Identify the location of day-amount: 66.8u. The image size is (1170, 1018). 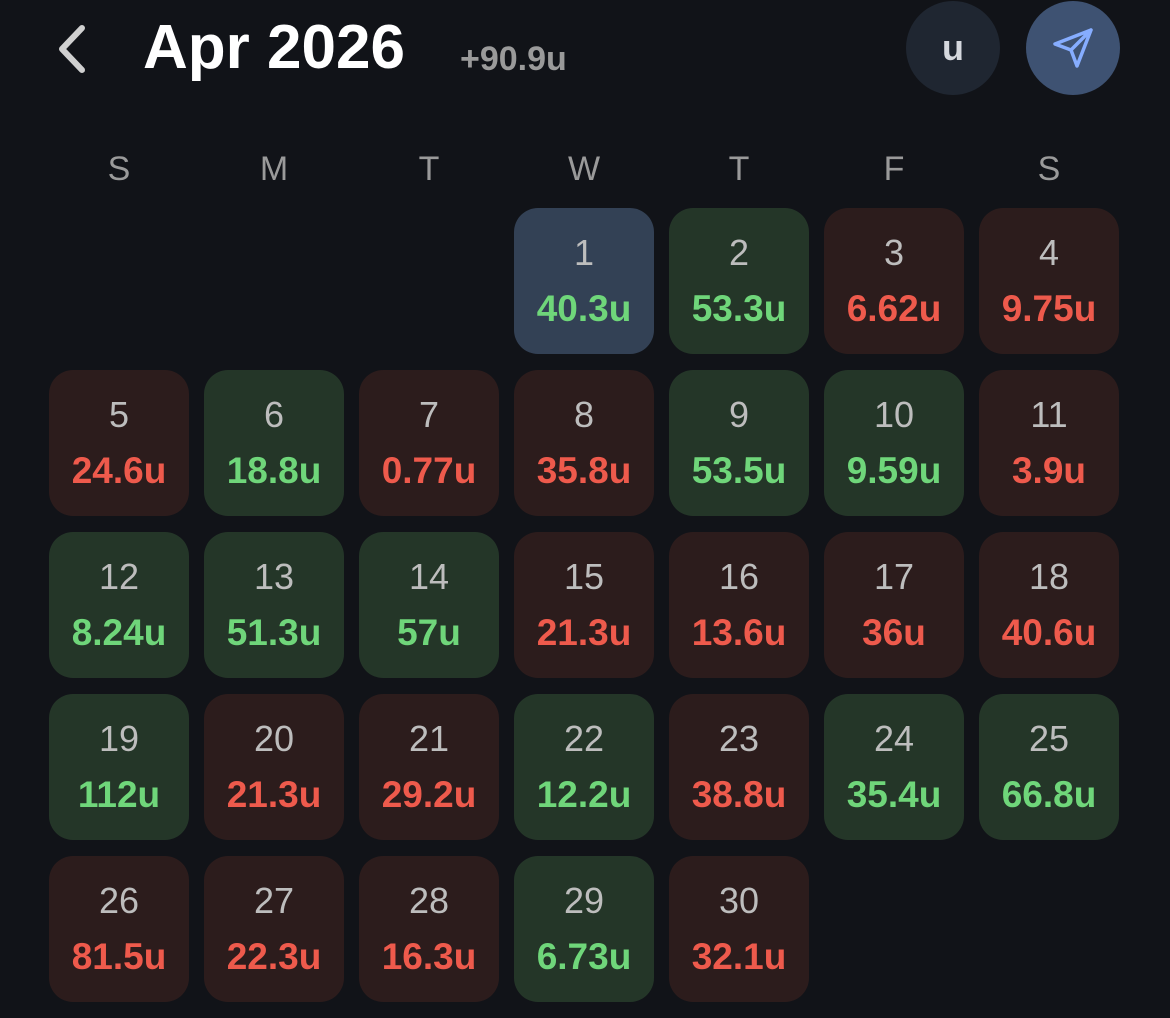
(1049, 794).